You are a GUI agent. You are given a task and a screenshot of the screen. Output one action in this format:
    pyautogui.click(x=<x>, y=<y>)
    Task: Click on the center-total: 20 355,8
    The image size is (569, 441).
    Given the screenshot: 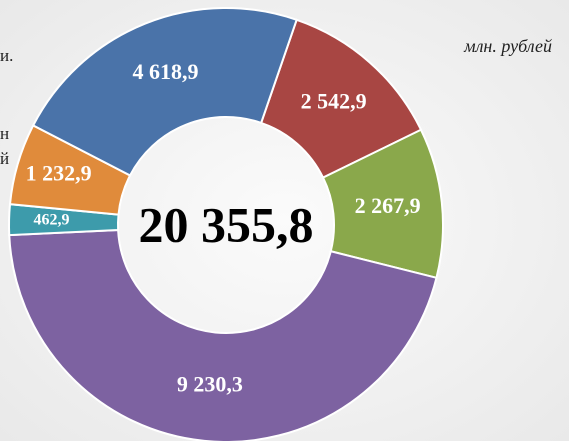 What is the action you would take?
    pyautogui.click(x=226, y=224)
    